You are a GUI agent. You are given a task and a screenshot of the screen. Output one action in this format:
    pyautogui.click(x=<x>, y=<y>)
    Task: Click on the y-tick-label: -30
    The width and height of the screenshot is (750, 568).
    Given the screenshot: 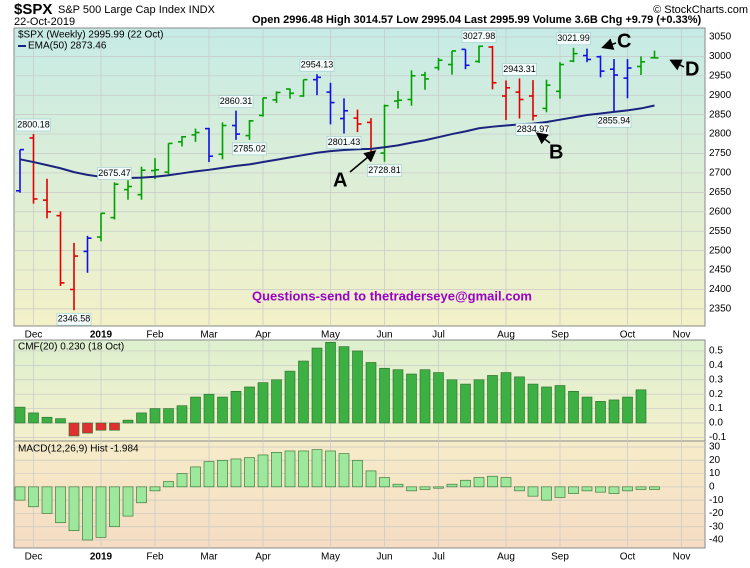 What is the action you would take?
    pyautogui.click(x=716, y=526)
    